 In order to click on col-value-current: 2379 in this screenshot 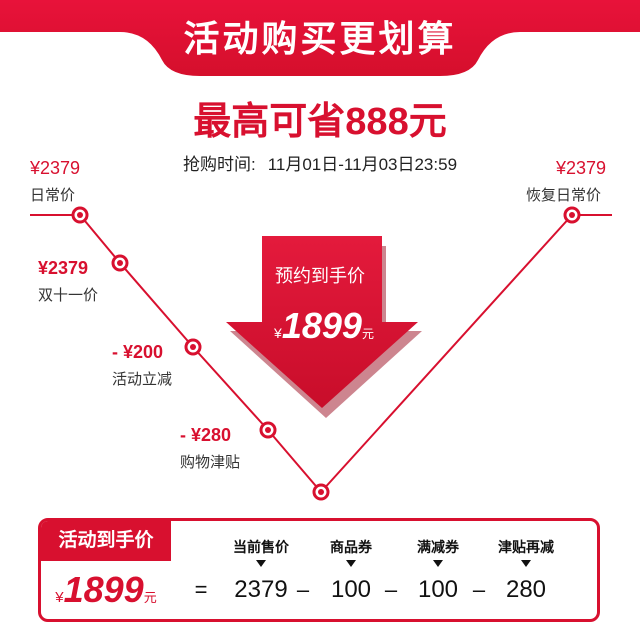, I will do `click(261, 589)`.